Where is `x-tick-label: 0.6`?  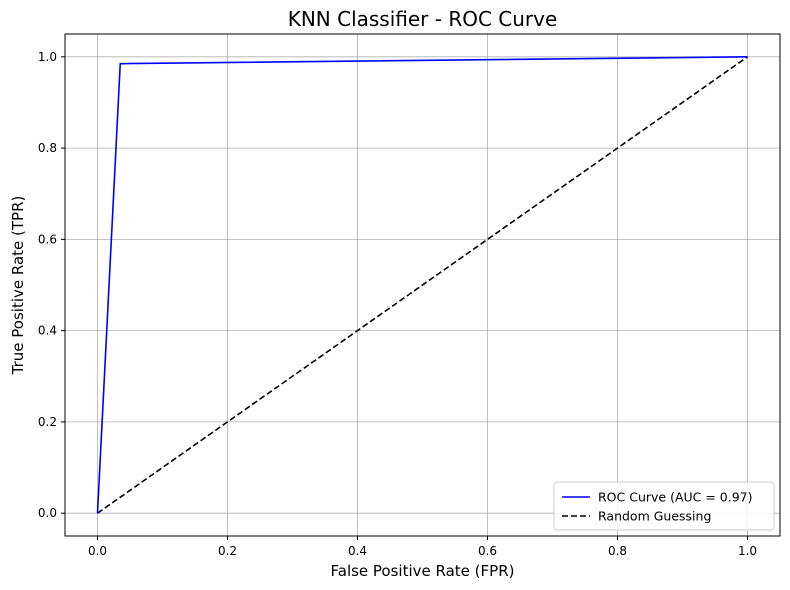 x-tick-label: 0.6 is located at coordinates (487, 551).